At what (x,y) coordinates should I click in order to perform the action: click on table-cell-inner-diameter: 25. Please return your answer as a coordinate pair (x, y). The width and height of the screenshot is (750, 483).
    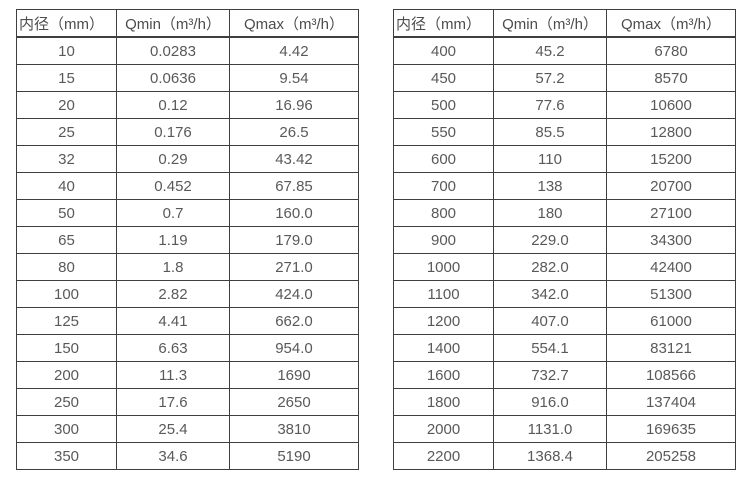
    Looking at the image, I should click on (66, 132).